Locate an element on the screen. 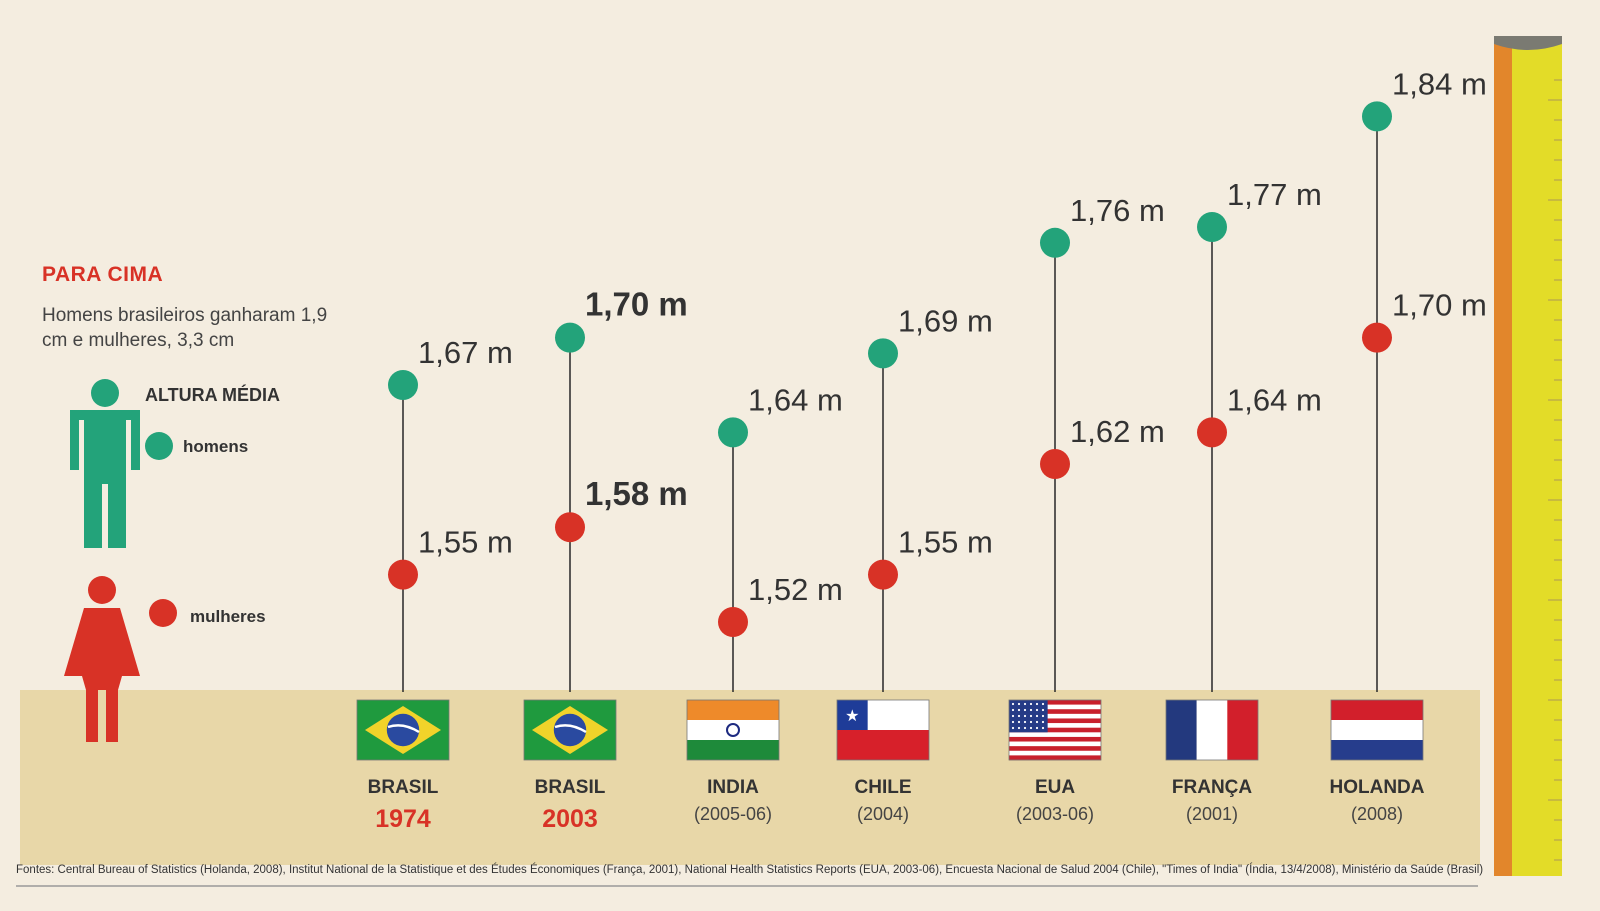  women-value-label: 1,70 m is located at coordinates (1439, 305).